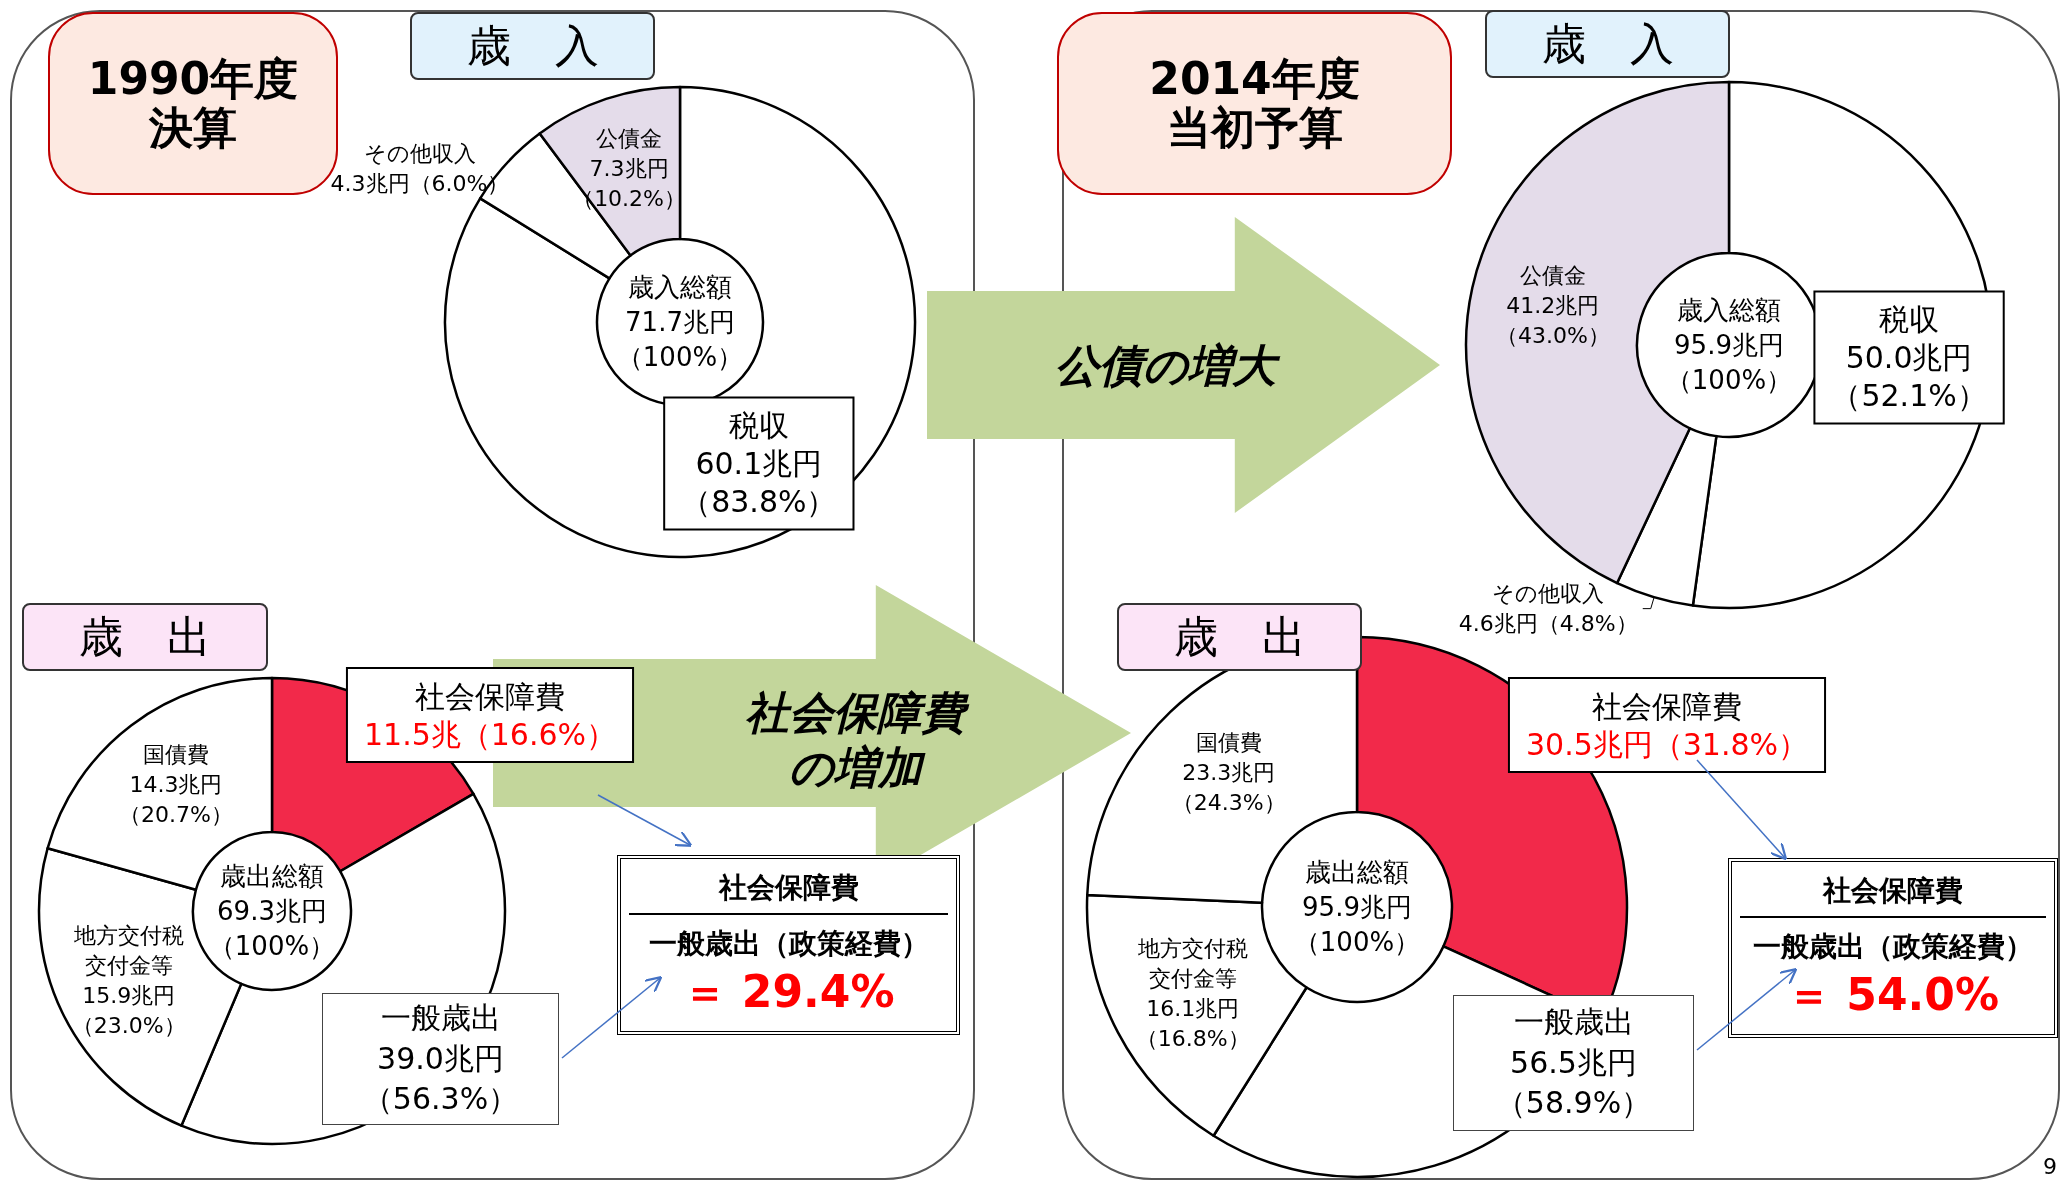 This screenshot has height=1183, width=2062. What do you see at coordinates (1254, 103) in the screenshot?
I see `chart-subtitle: 2014年度当初予算` at bounding box center [1254, 103].